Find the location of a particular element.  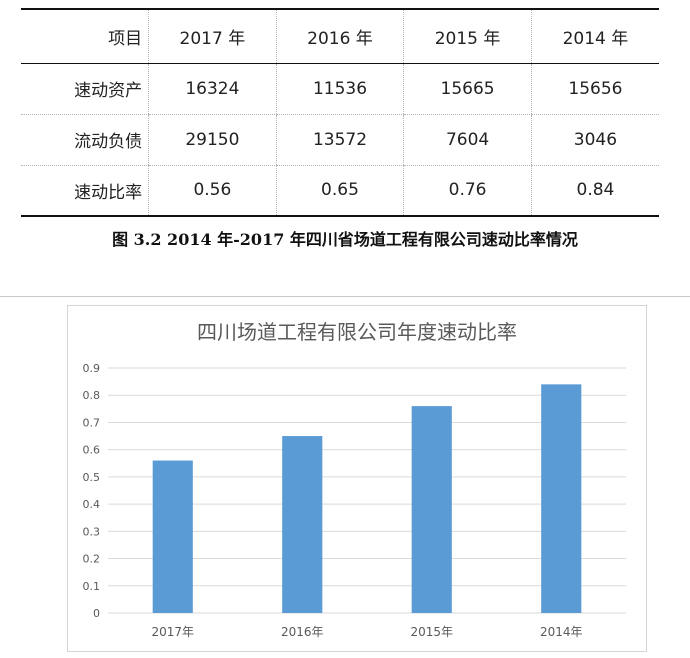

row-label-current-liabilities: 流动负债 is located at coordinates (85, 140).